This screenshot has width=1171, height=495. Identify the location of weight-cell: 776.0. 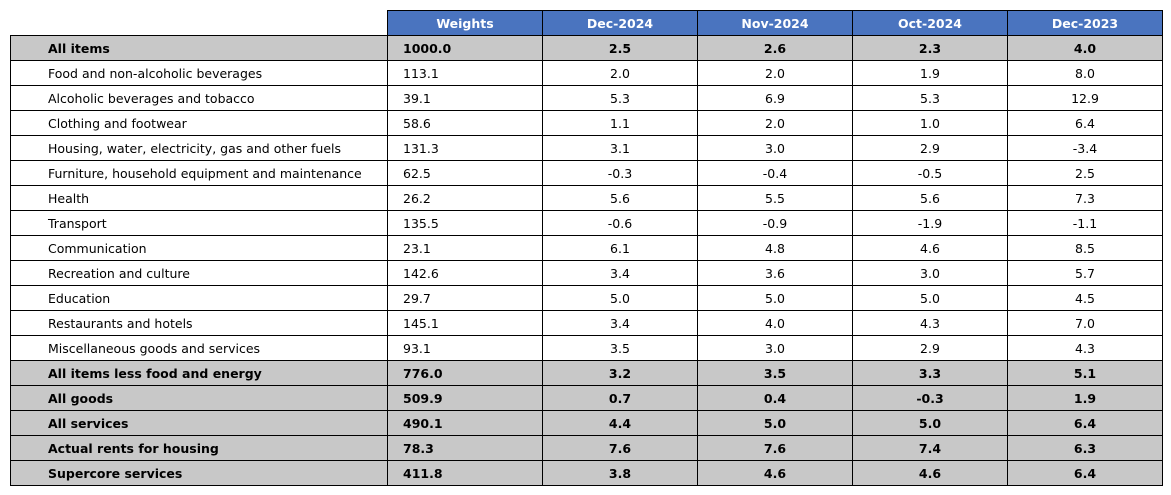
(465, 373).